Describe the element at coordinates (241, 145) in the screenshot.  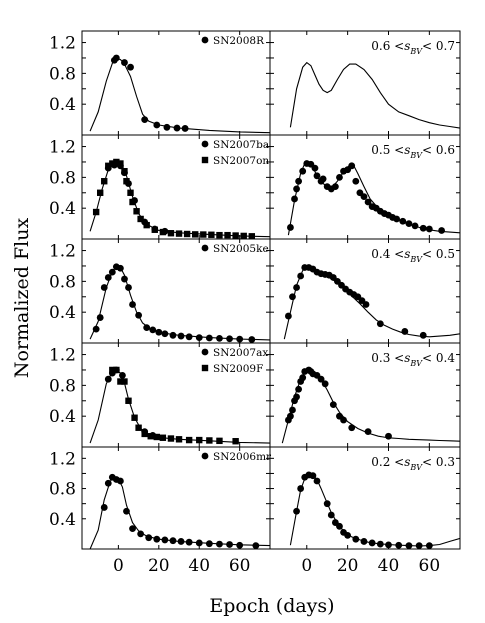
I see `legend-label: SN2007ba` at that location.